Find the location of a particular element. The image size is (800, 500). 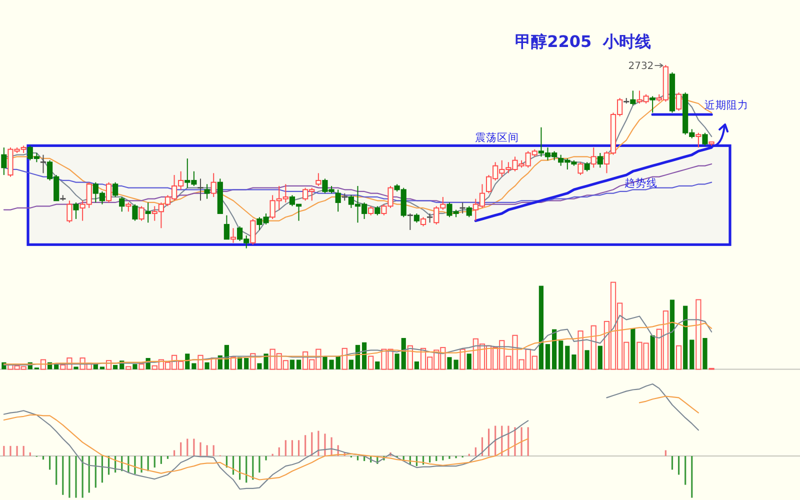

title: 甲醇2205 小时线 is located at coordinates (583, 41).